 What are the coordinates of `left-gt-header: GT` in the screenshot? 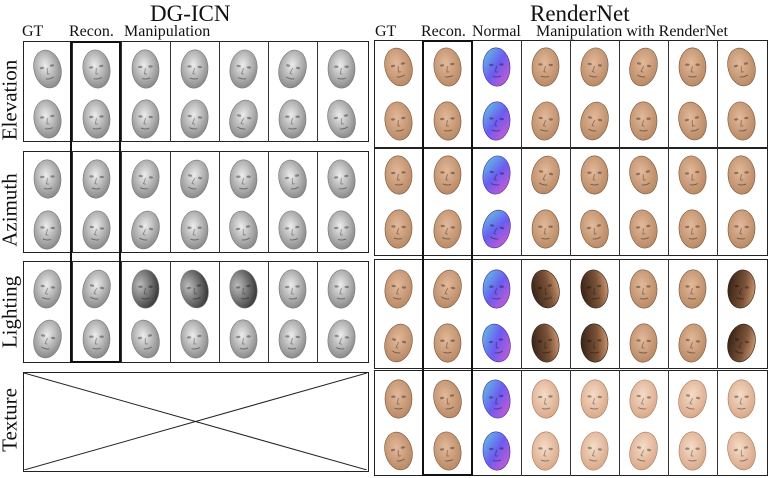 It's located at (33, 31).